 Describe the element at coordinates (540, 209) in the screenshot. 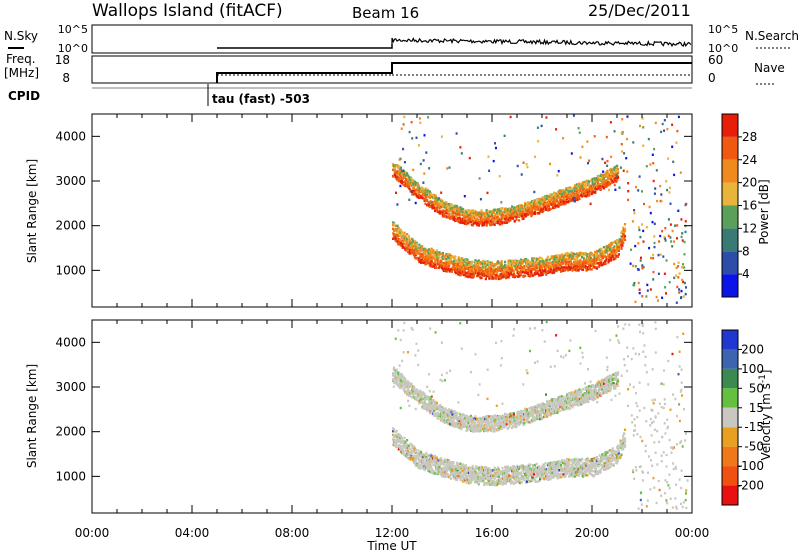

I see `power-panel-data` at that location.